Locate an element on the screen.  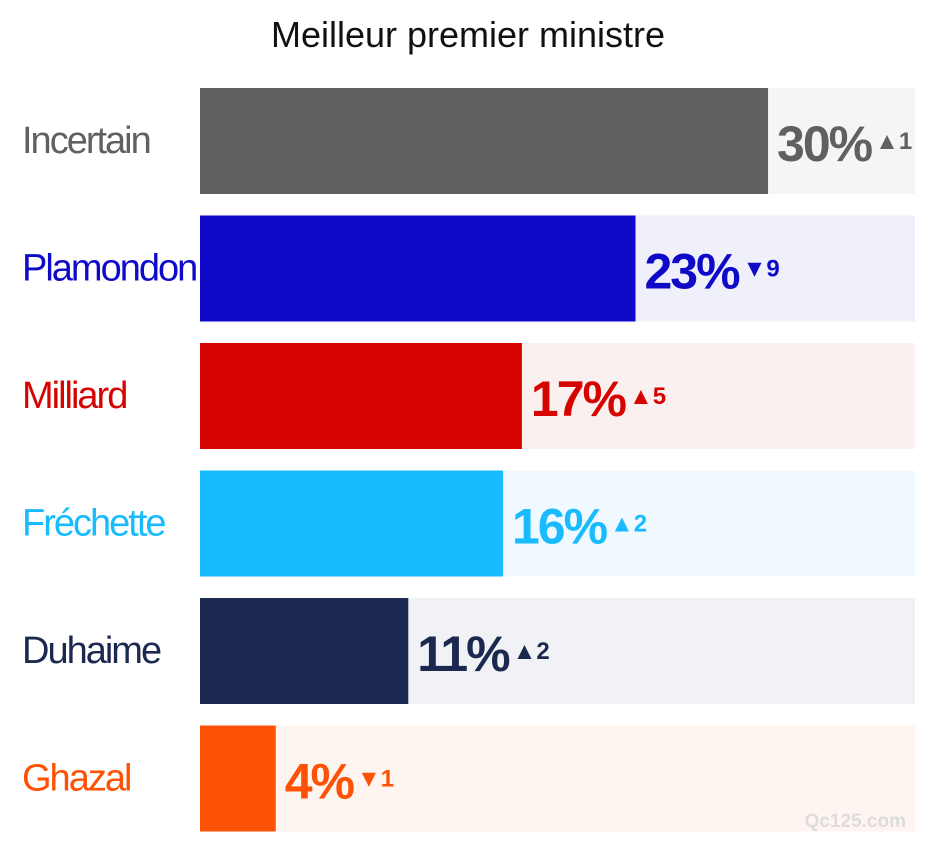
bar-row: Ghazal 4% ▼1 is located at coordinates (468, 778).